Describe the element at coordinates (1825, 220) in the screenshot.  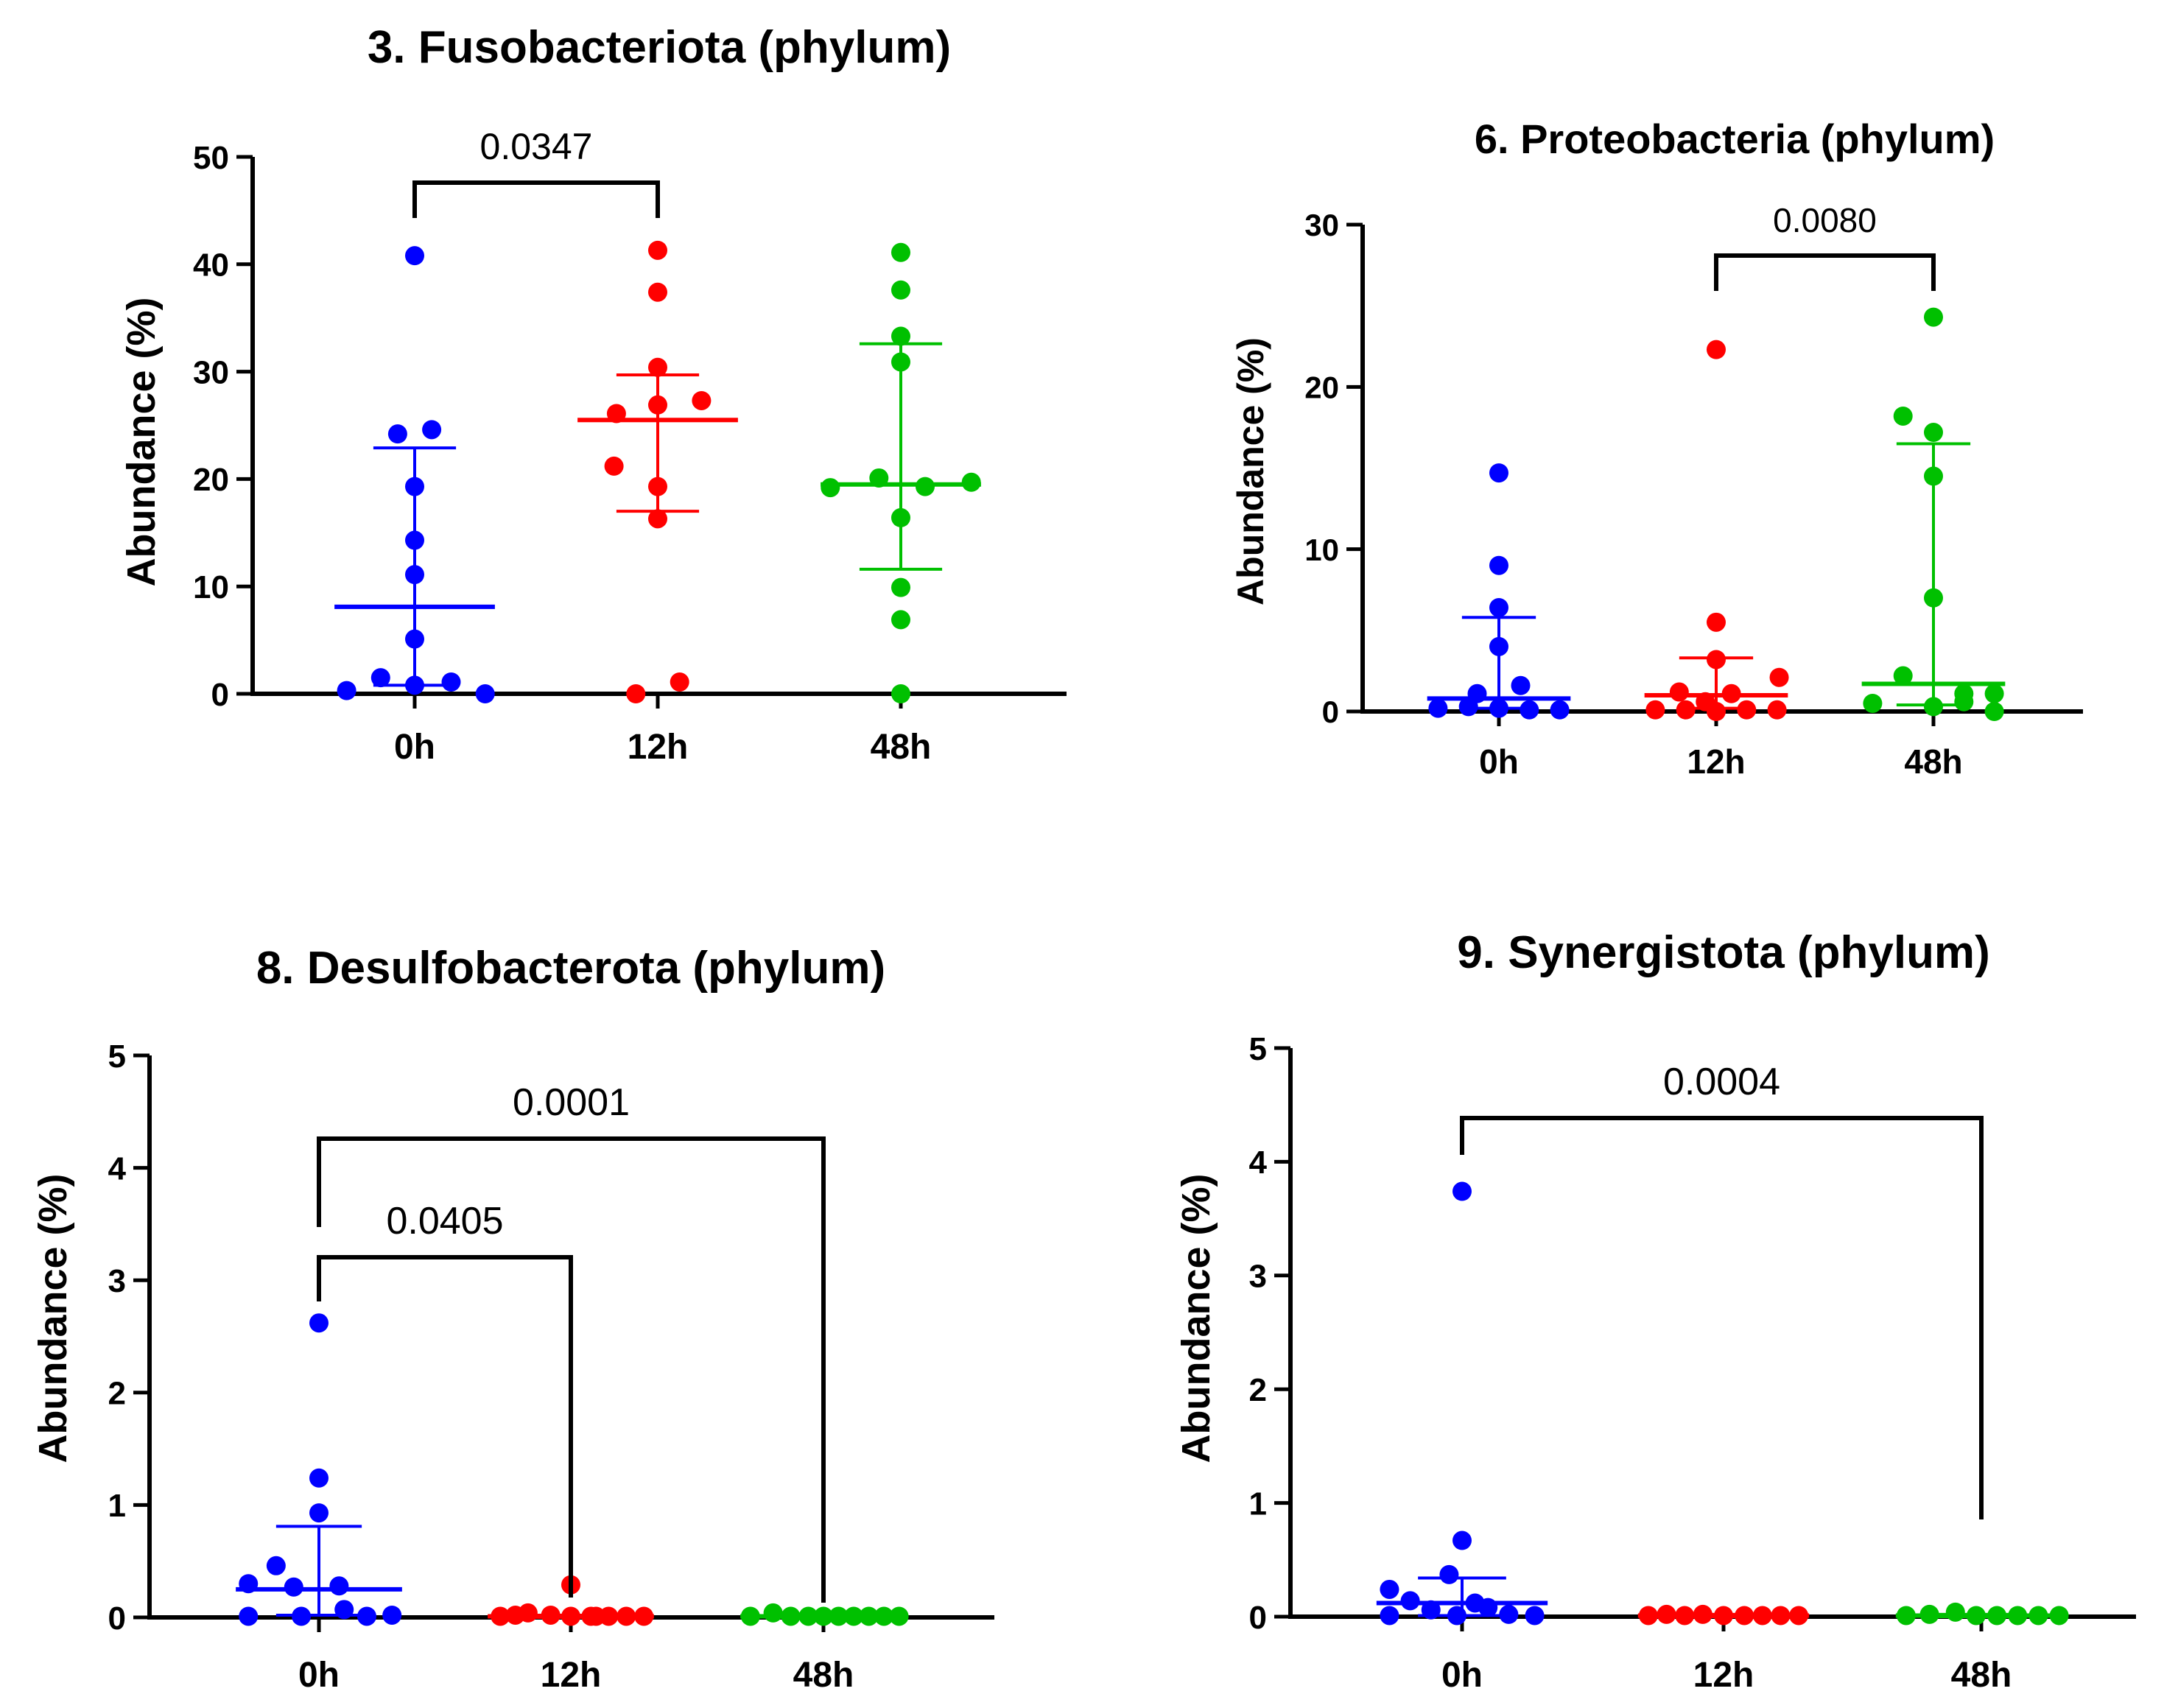
I see `p-value-label: 0.0080` at that location.